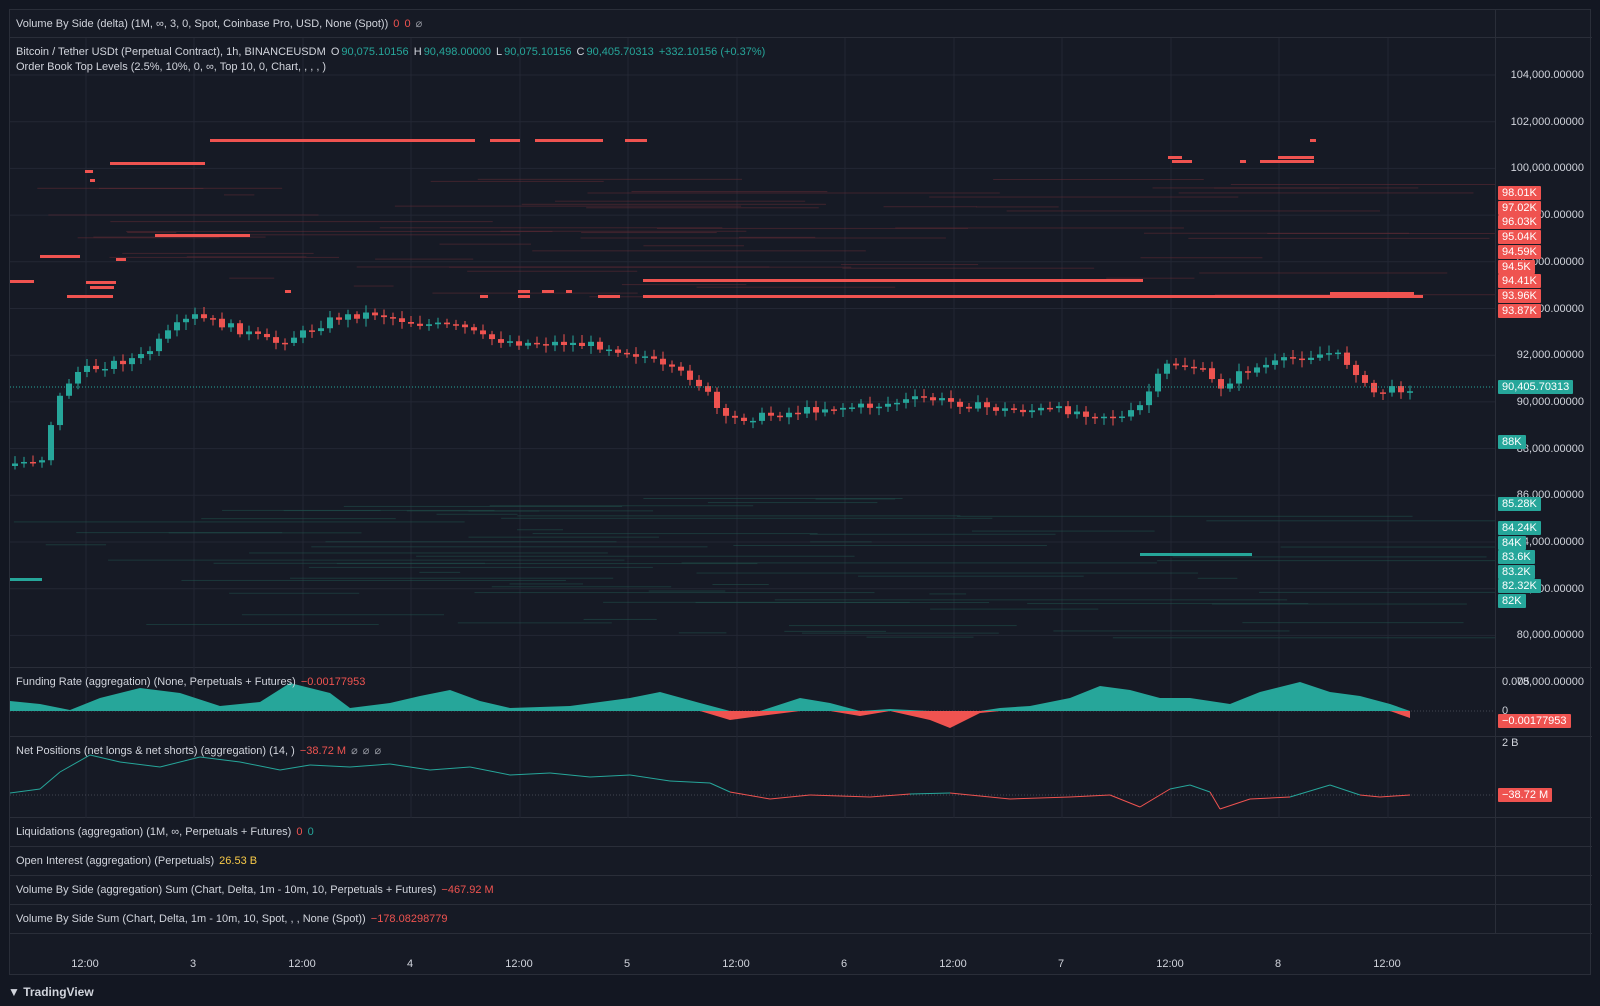  I want to click on ask-level-tag: 98.01K, so click(1519, 193).